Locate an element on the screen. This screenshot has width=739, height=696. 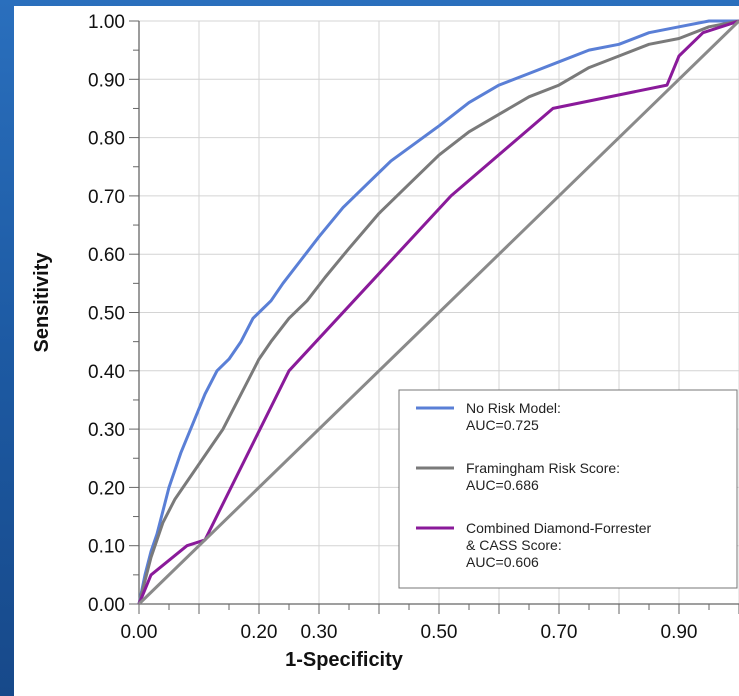
x-tick-label: 0.20 is located at coordinates (259, 632).